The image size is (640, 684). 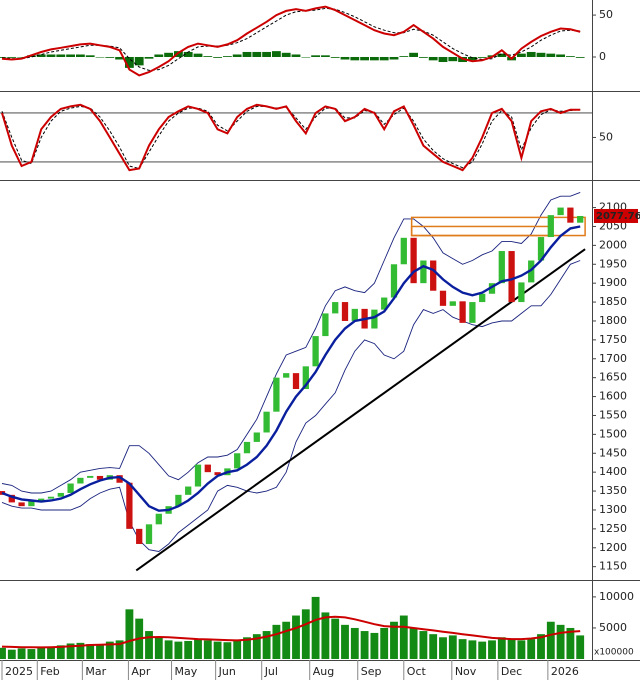 What do you see at coordinates (613, 547) in the screenshot?
I see `y-tick-label: 1200` at bounding box center [613, 547].